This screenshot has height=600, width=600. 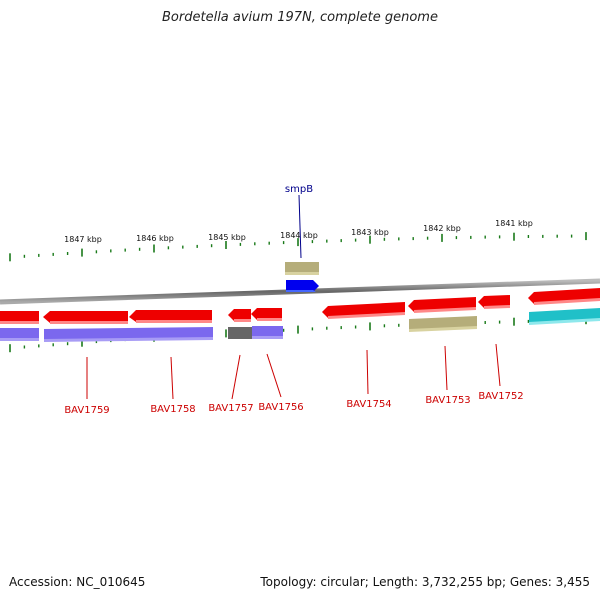 What do you see at coordinates (19, 334) in the screenshot?
I see `feature-purple-left` at bounding box center [19, 334].